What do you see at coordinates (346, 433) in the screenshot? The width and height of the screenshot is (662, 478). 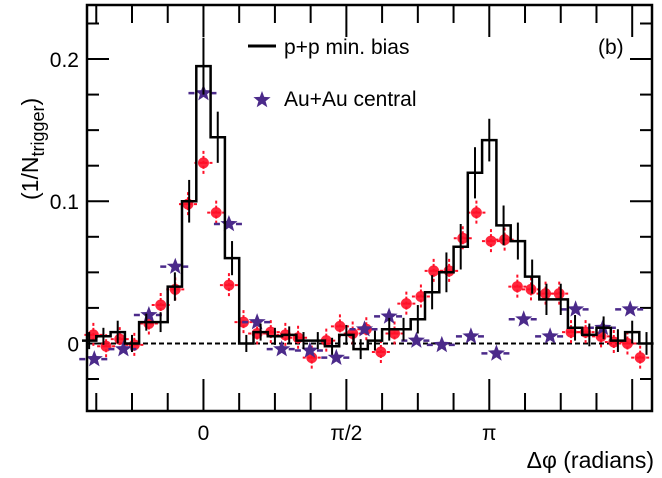 I see `x-tick-label: π/2` at bounding box center [346, 433].